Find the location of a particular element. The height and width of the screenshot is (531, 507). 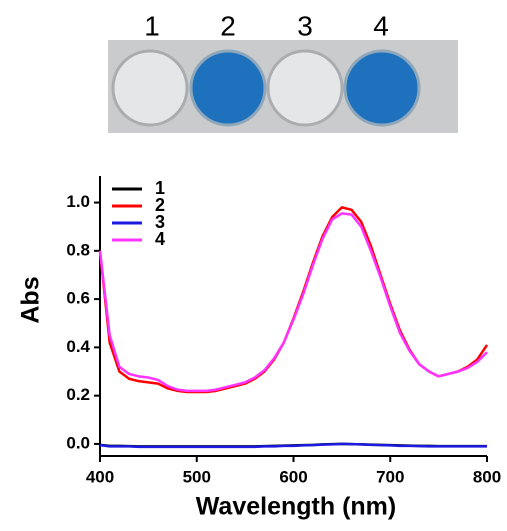

legend-label: 4 is located at coordinates (160, 239).